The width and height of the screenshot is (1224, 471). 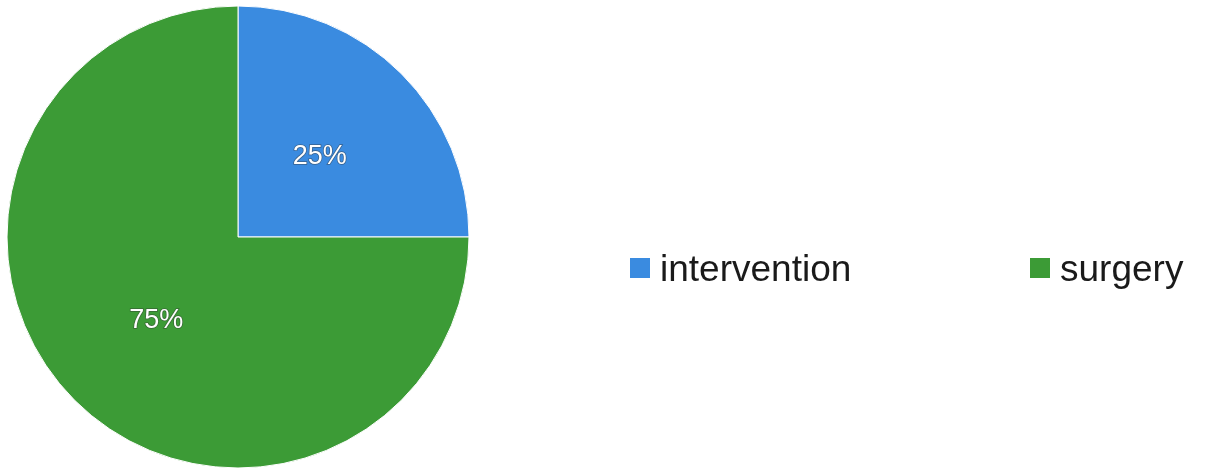 I want to click on data-label: 75%, so click(x=156, y=318).